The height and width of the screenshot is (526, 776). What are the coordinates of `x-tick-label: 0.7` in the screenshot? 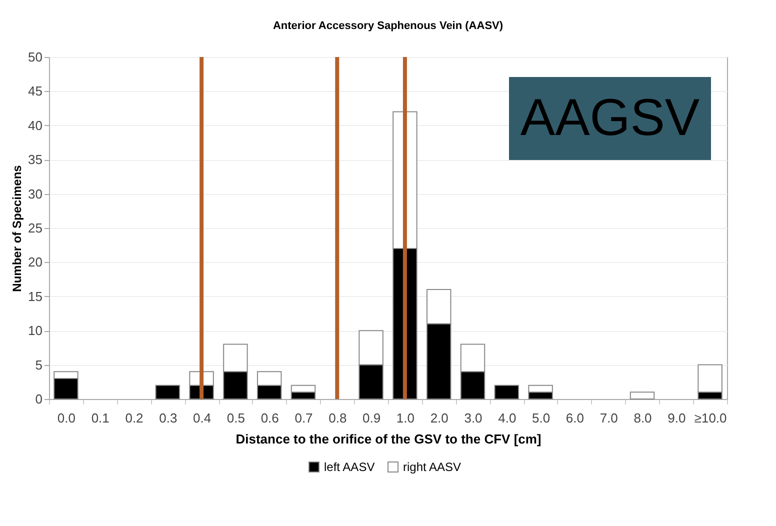 It's located at (303, 418).